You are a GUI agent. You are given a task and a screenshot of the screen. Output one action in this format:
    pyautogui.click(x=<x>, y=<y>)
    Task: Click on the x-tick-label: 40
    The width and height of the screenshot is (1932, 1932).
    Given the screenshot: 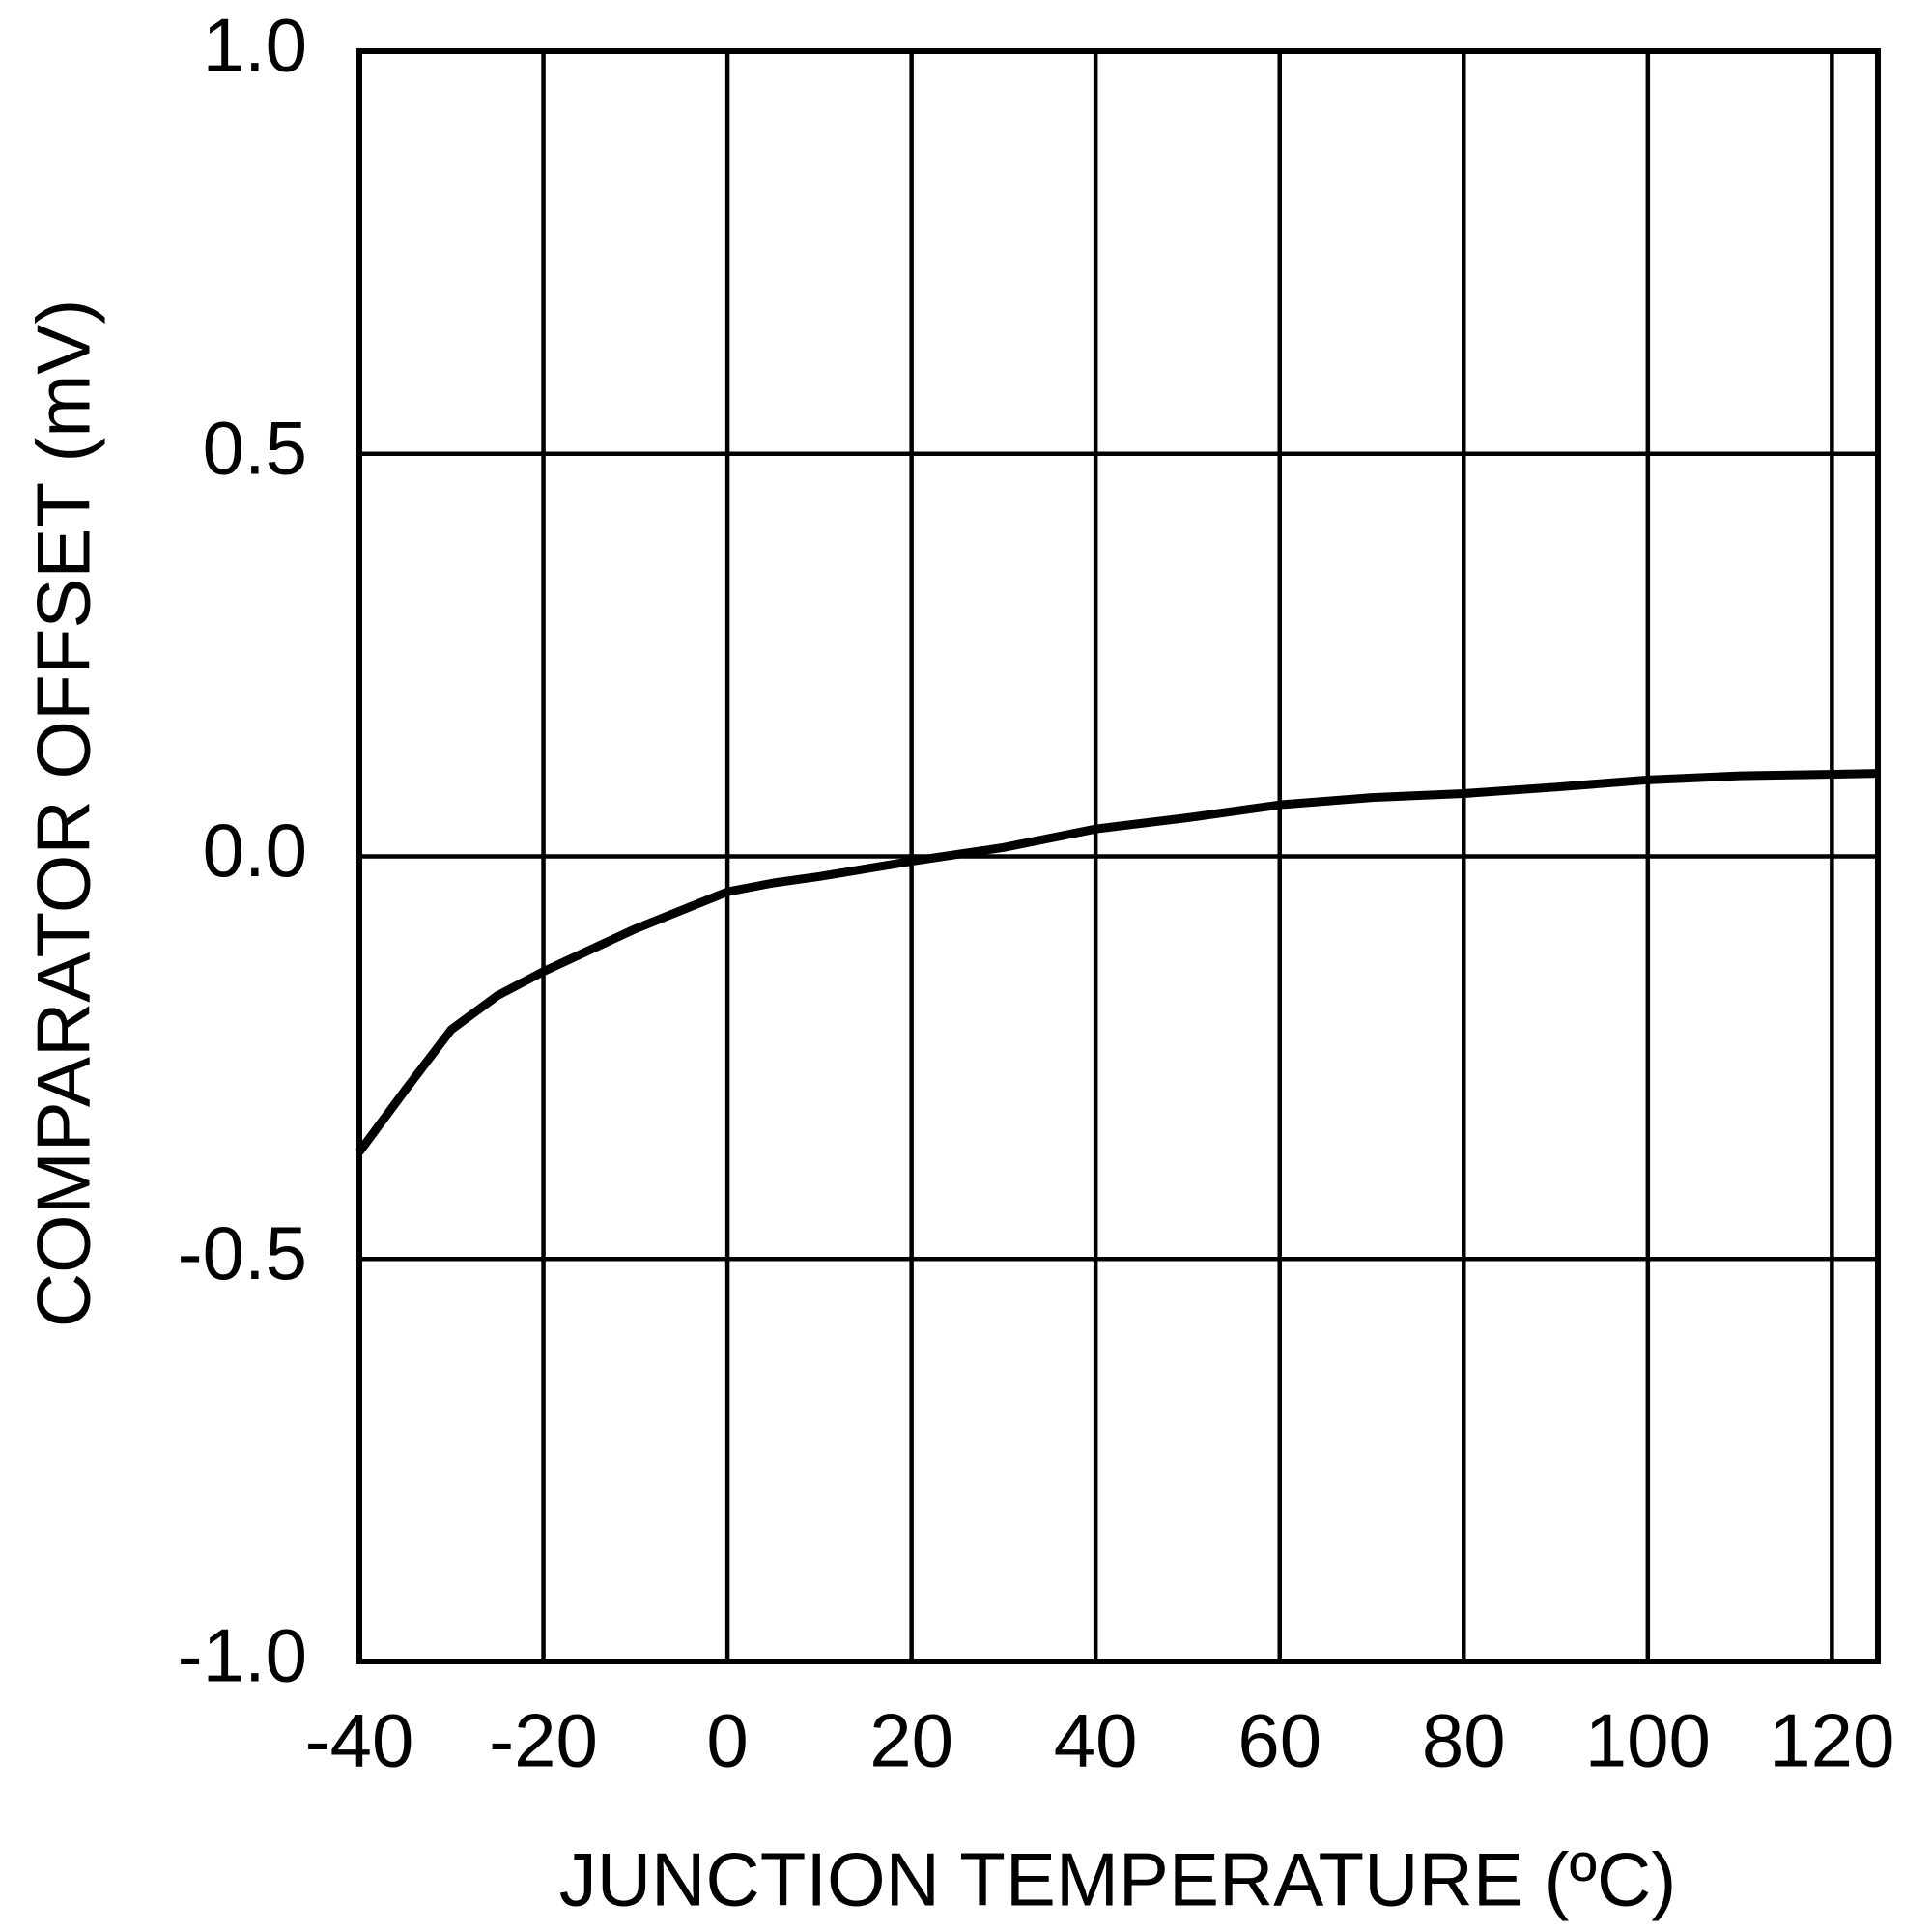 What is the action you would take?
    pyautogui.click(x=1096, y=1740)
    